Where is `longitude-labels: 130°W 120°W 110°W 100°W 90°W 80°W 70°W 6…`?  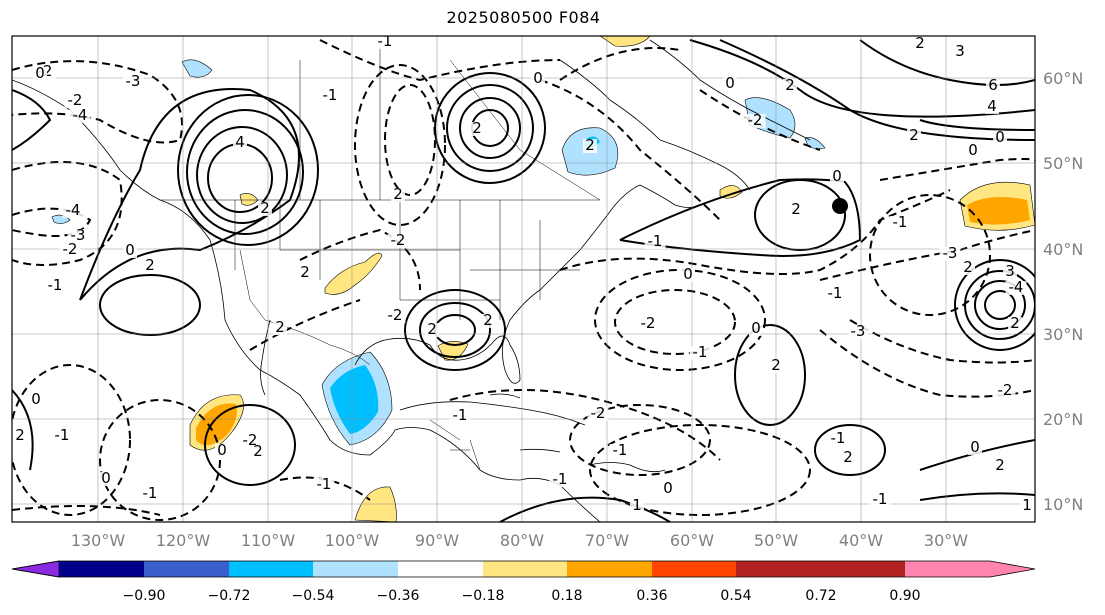
longitude-labels: 130°W 120°W 110°W 100°W 90°W 80°W 70°W 6… is located at coordinates (519, 540).